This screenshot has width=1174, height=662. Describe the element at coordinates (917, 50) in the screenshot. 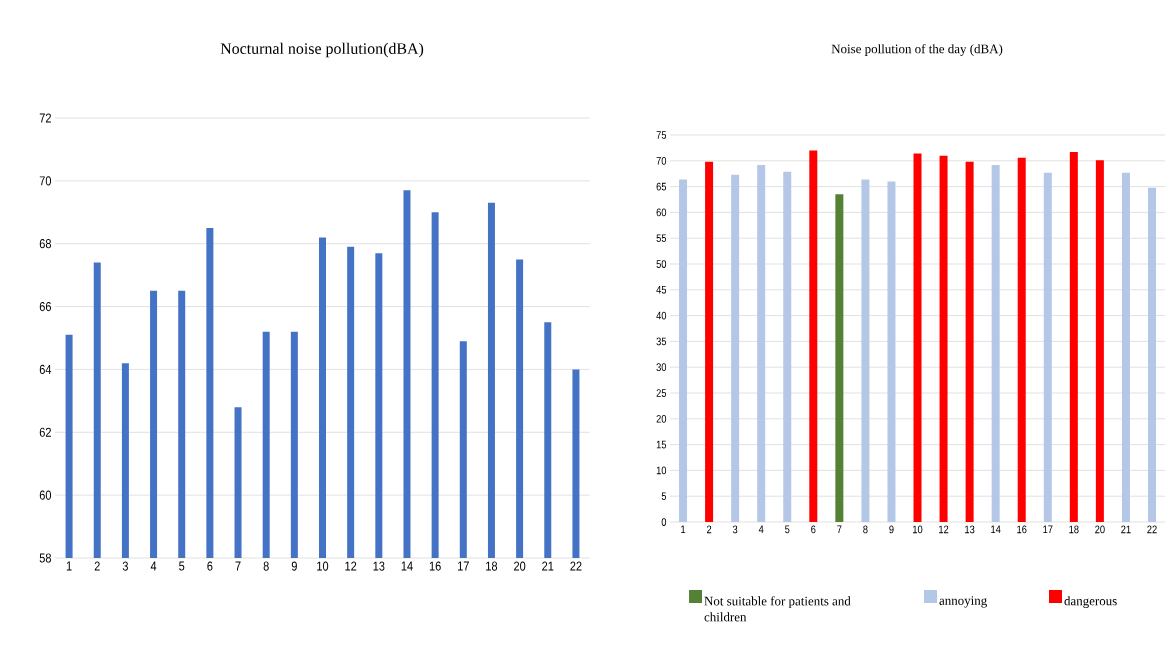

I see `chart-title: Noise pollution of the day (dBA)` at that location.